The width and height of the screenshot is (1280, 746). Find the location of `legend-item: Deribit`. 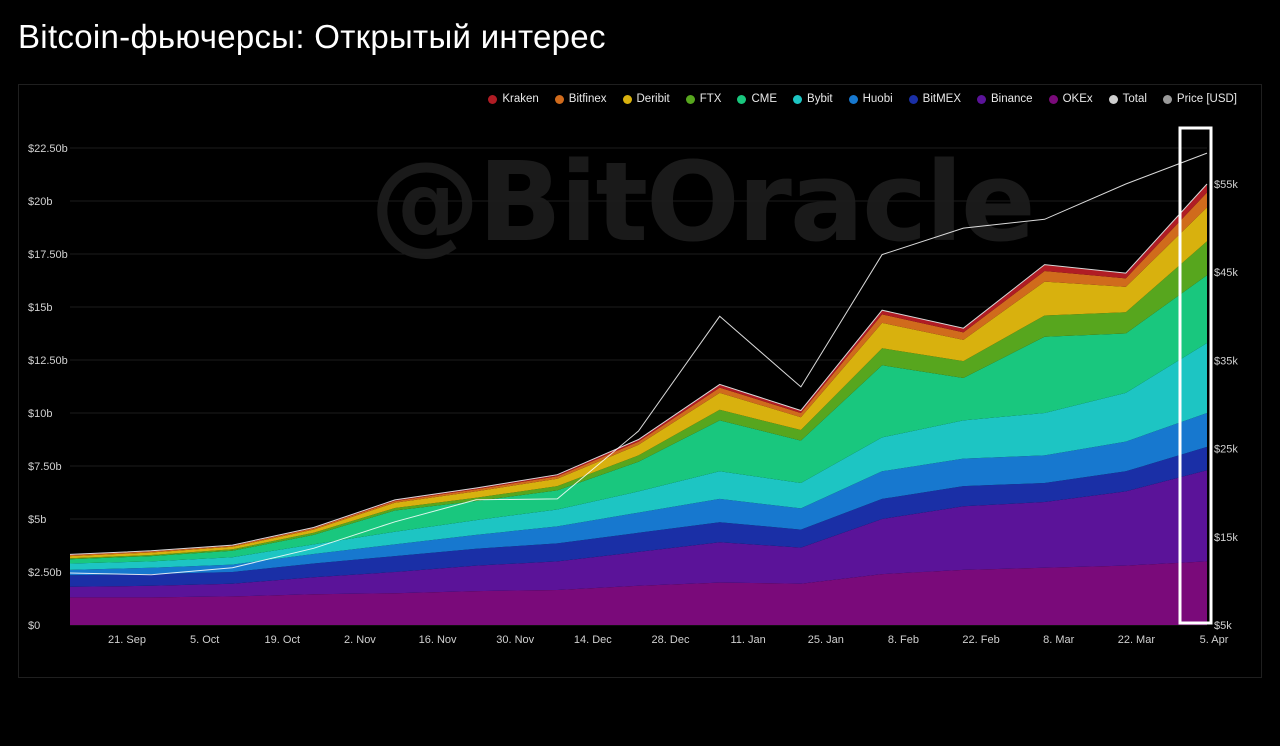

legend-item: Deribit is located at coordinates (646, 99).